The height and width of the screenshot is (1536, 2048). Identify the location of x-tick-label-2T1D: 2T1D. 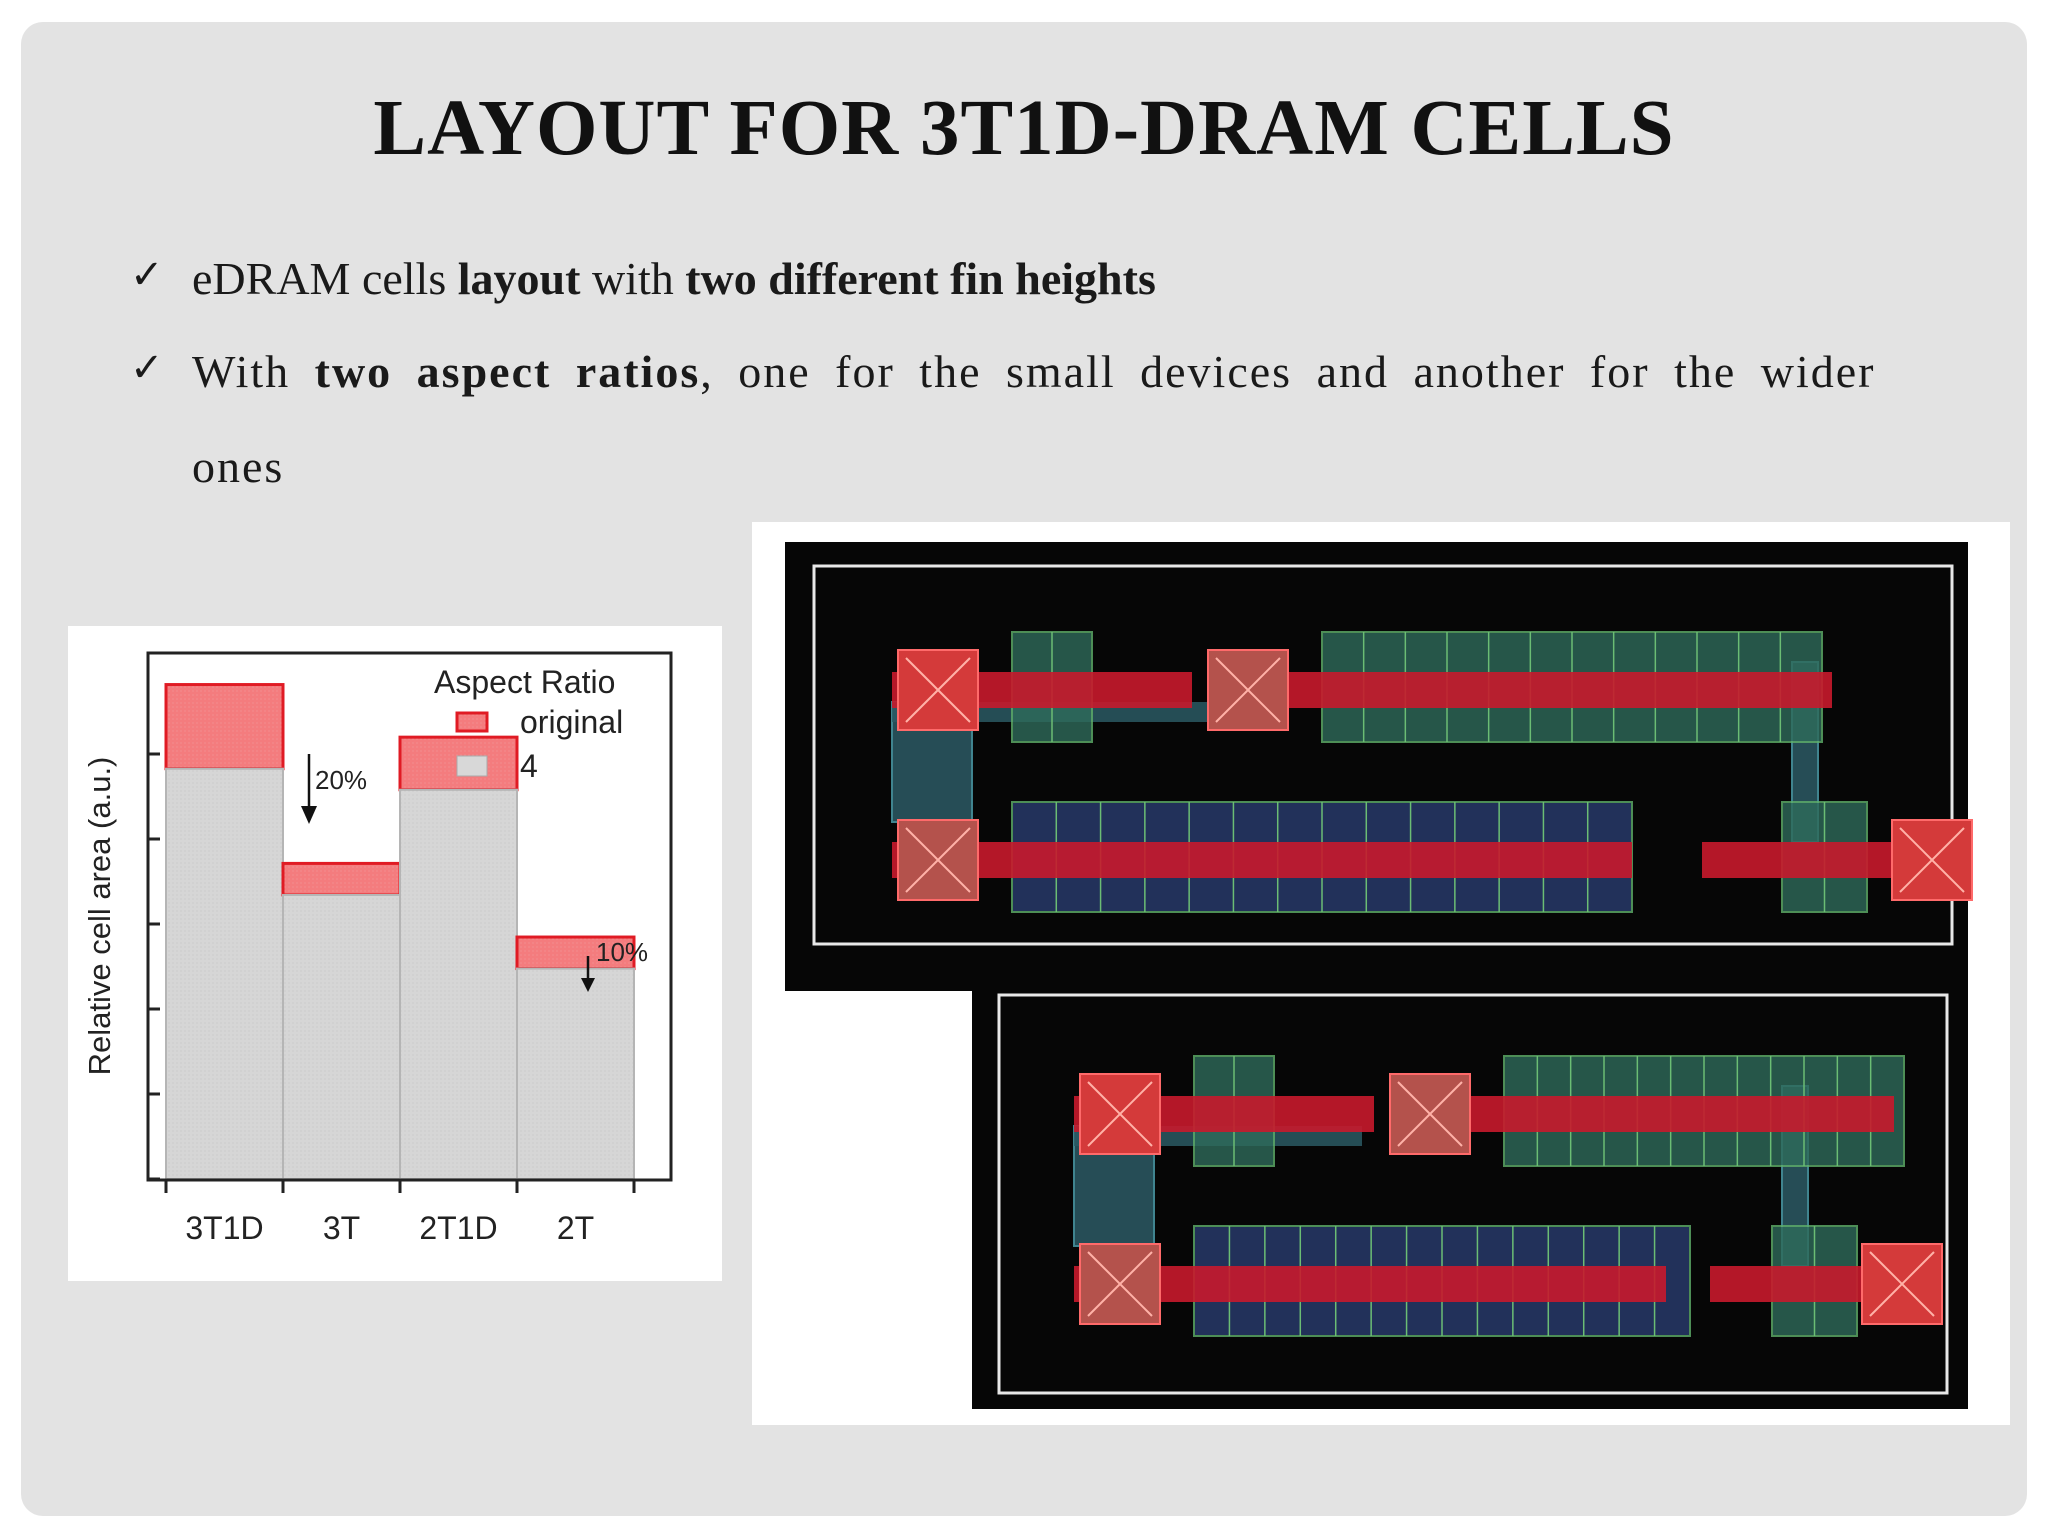
(458, 1228).